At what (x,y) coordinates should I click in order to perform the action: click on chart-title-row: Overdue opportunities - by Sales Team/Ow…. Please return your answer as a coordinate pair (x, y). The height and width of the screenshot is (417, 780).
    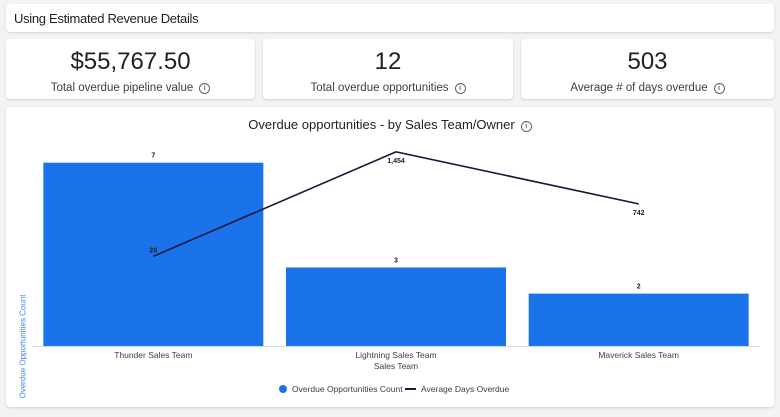
    Looking at the image, I should click on (390, 124).